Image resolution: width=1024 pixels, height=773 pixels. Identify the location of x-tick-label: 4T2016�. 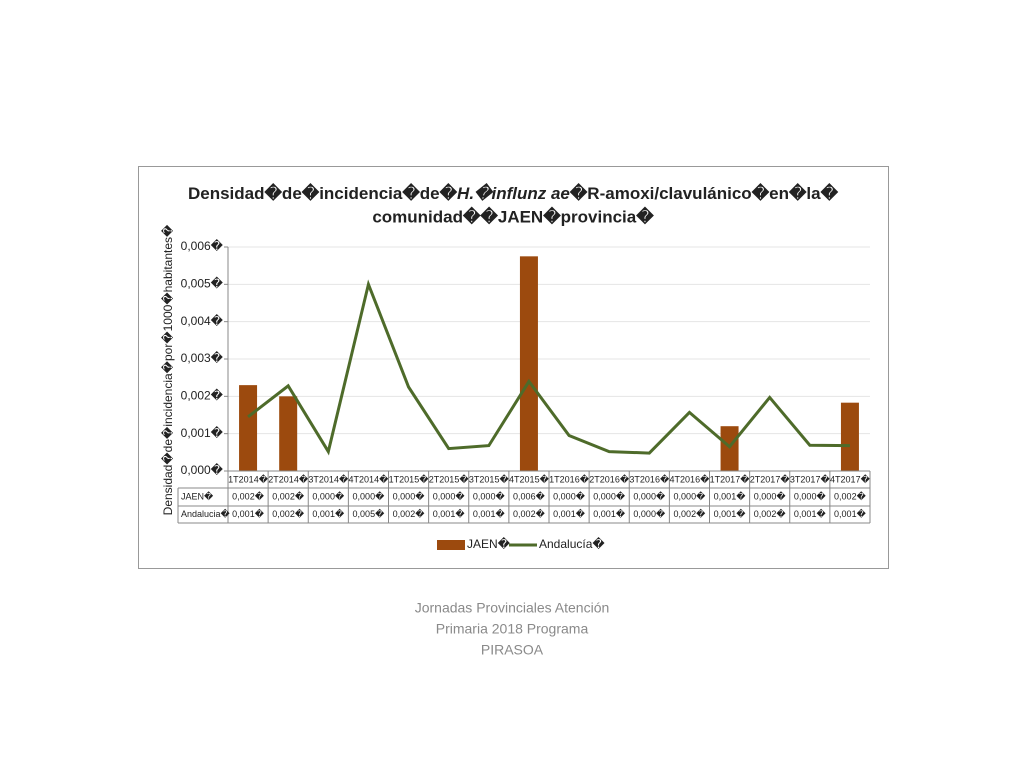
(690, 478).